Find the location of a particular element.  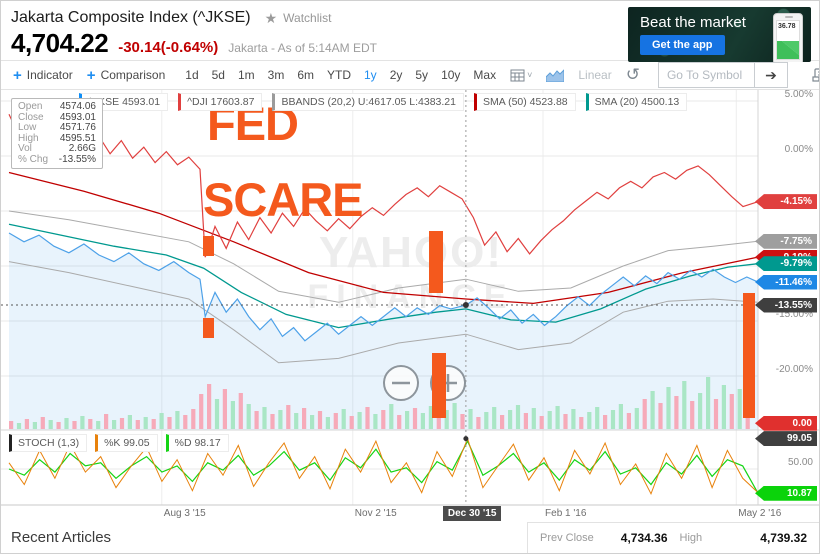

popout-chart-icon is located at coordinates (815, 75).